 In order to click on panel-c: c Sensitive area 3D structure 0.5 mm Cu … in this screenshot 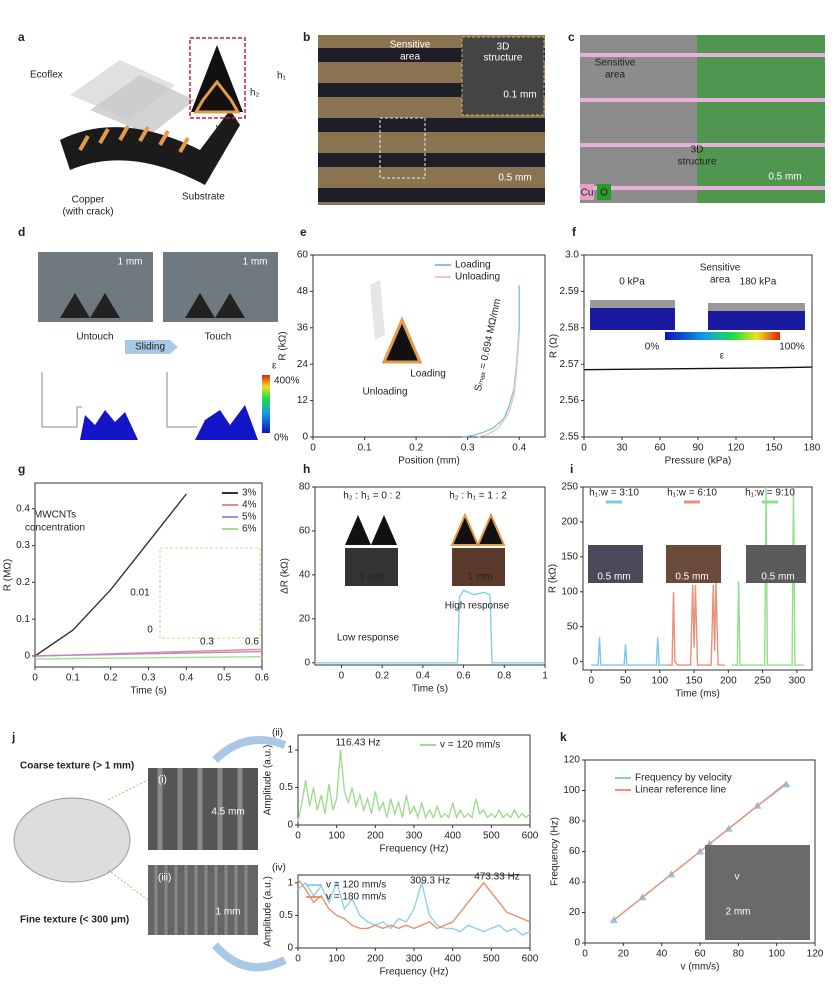, I will do `click(696, 116)`.